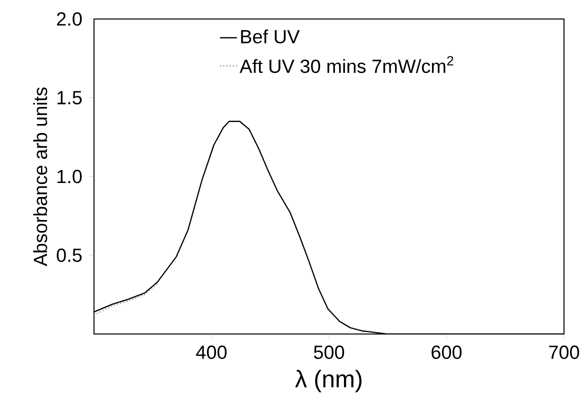  What do you see at coordinates (70, 97) in the screenshot?
I see `y-tick-label: 1.5` at bounding box center [70, 97].